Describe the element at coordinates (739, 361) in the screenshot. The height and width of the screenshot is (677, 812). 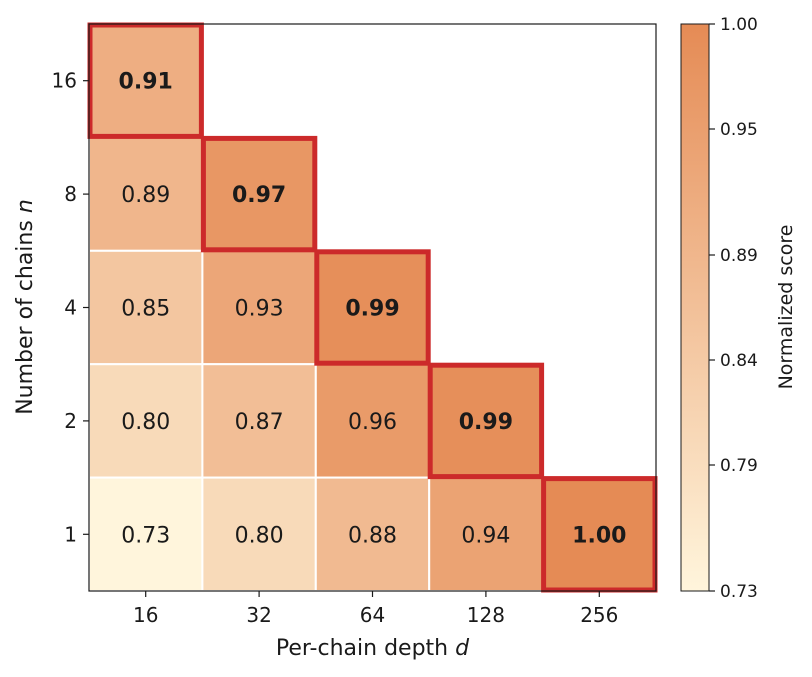
I see `colorbar-tick-label: 0.84` at that location.